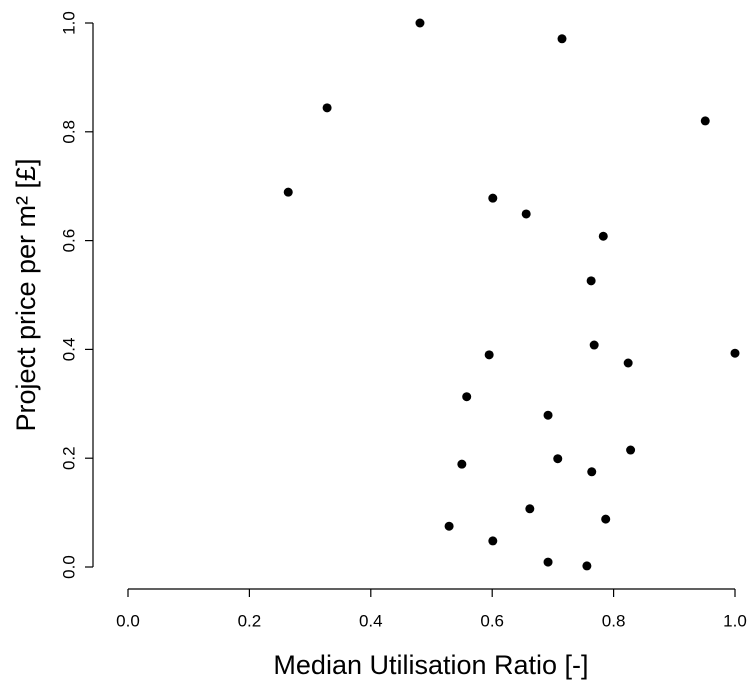  Describe the element at coordinates (68, 458) in the screenshot. I see `y-tick-label: 0.2` at that location.